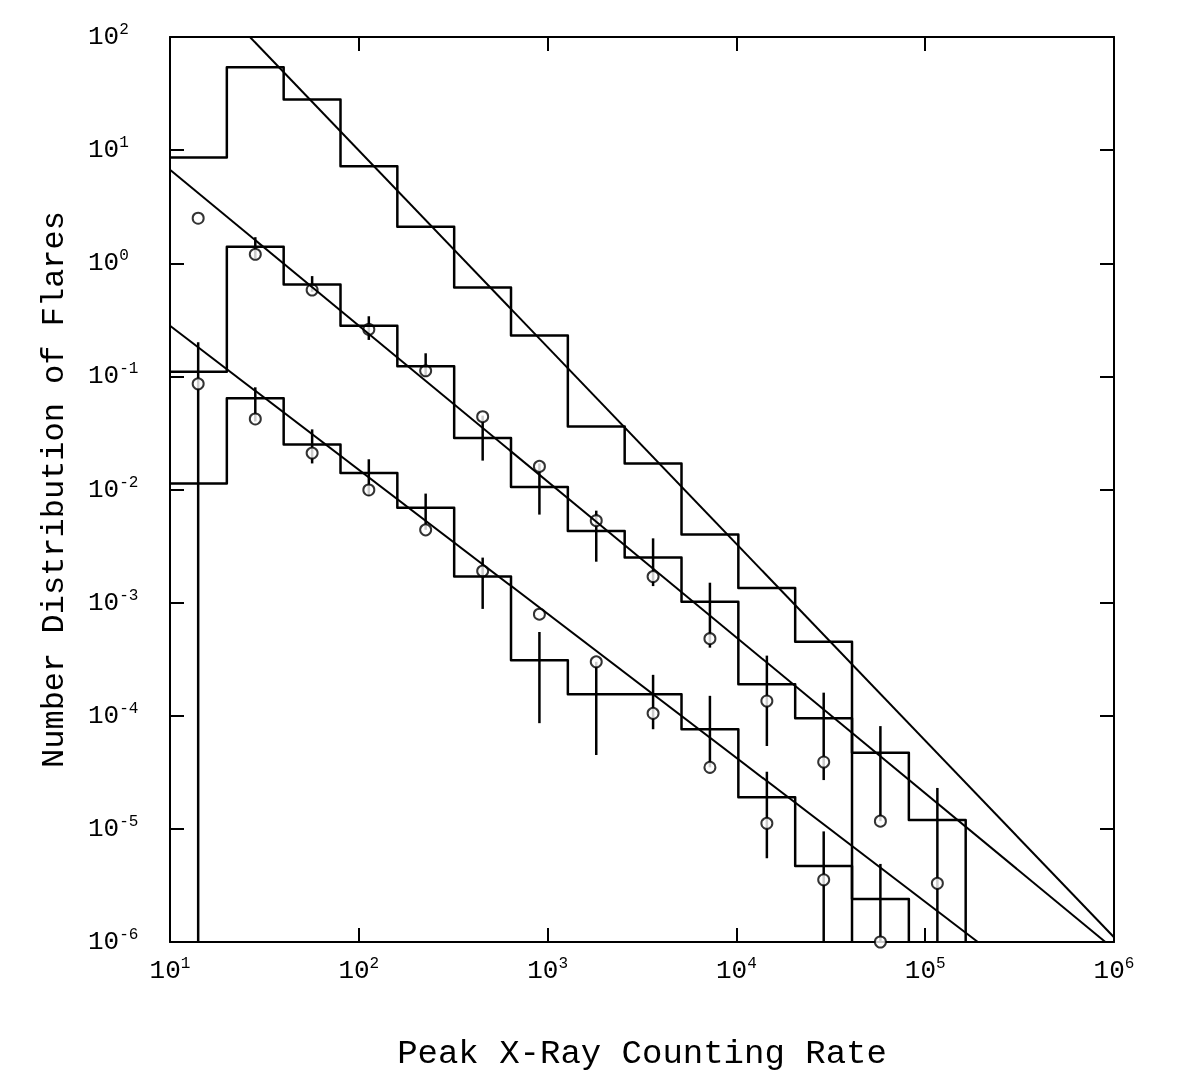  Describe the element at coordinates (54, 489) in the screenshot. I see `y-axis-title: Number Distribution of Flares` at that location.